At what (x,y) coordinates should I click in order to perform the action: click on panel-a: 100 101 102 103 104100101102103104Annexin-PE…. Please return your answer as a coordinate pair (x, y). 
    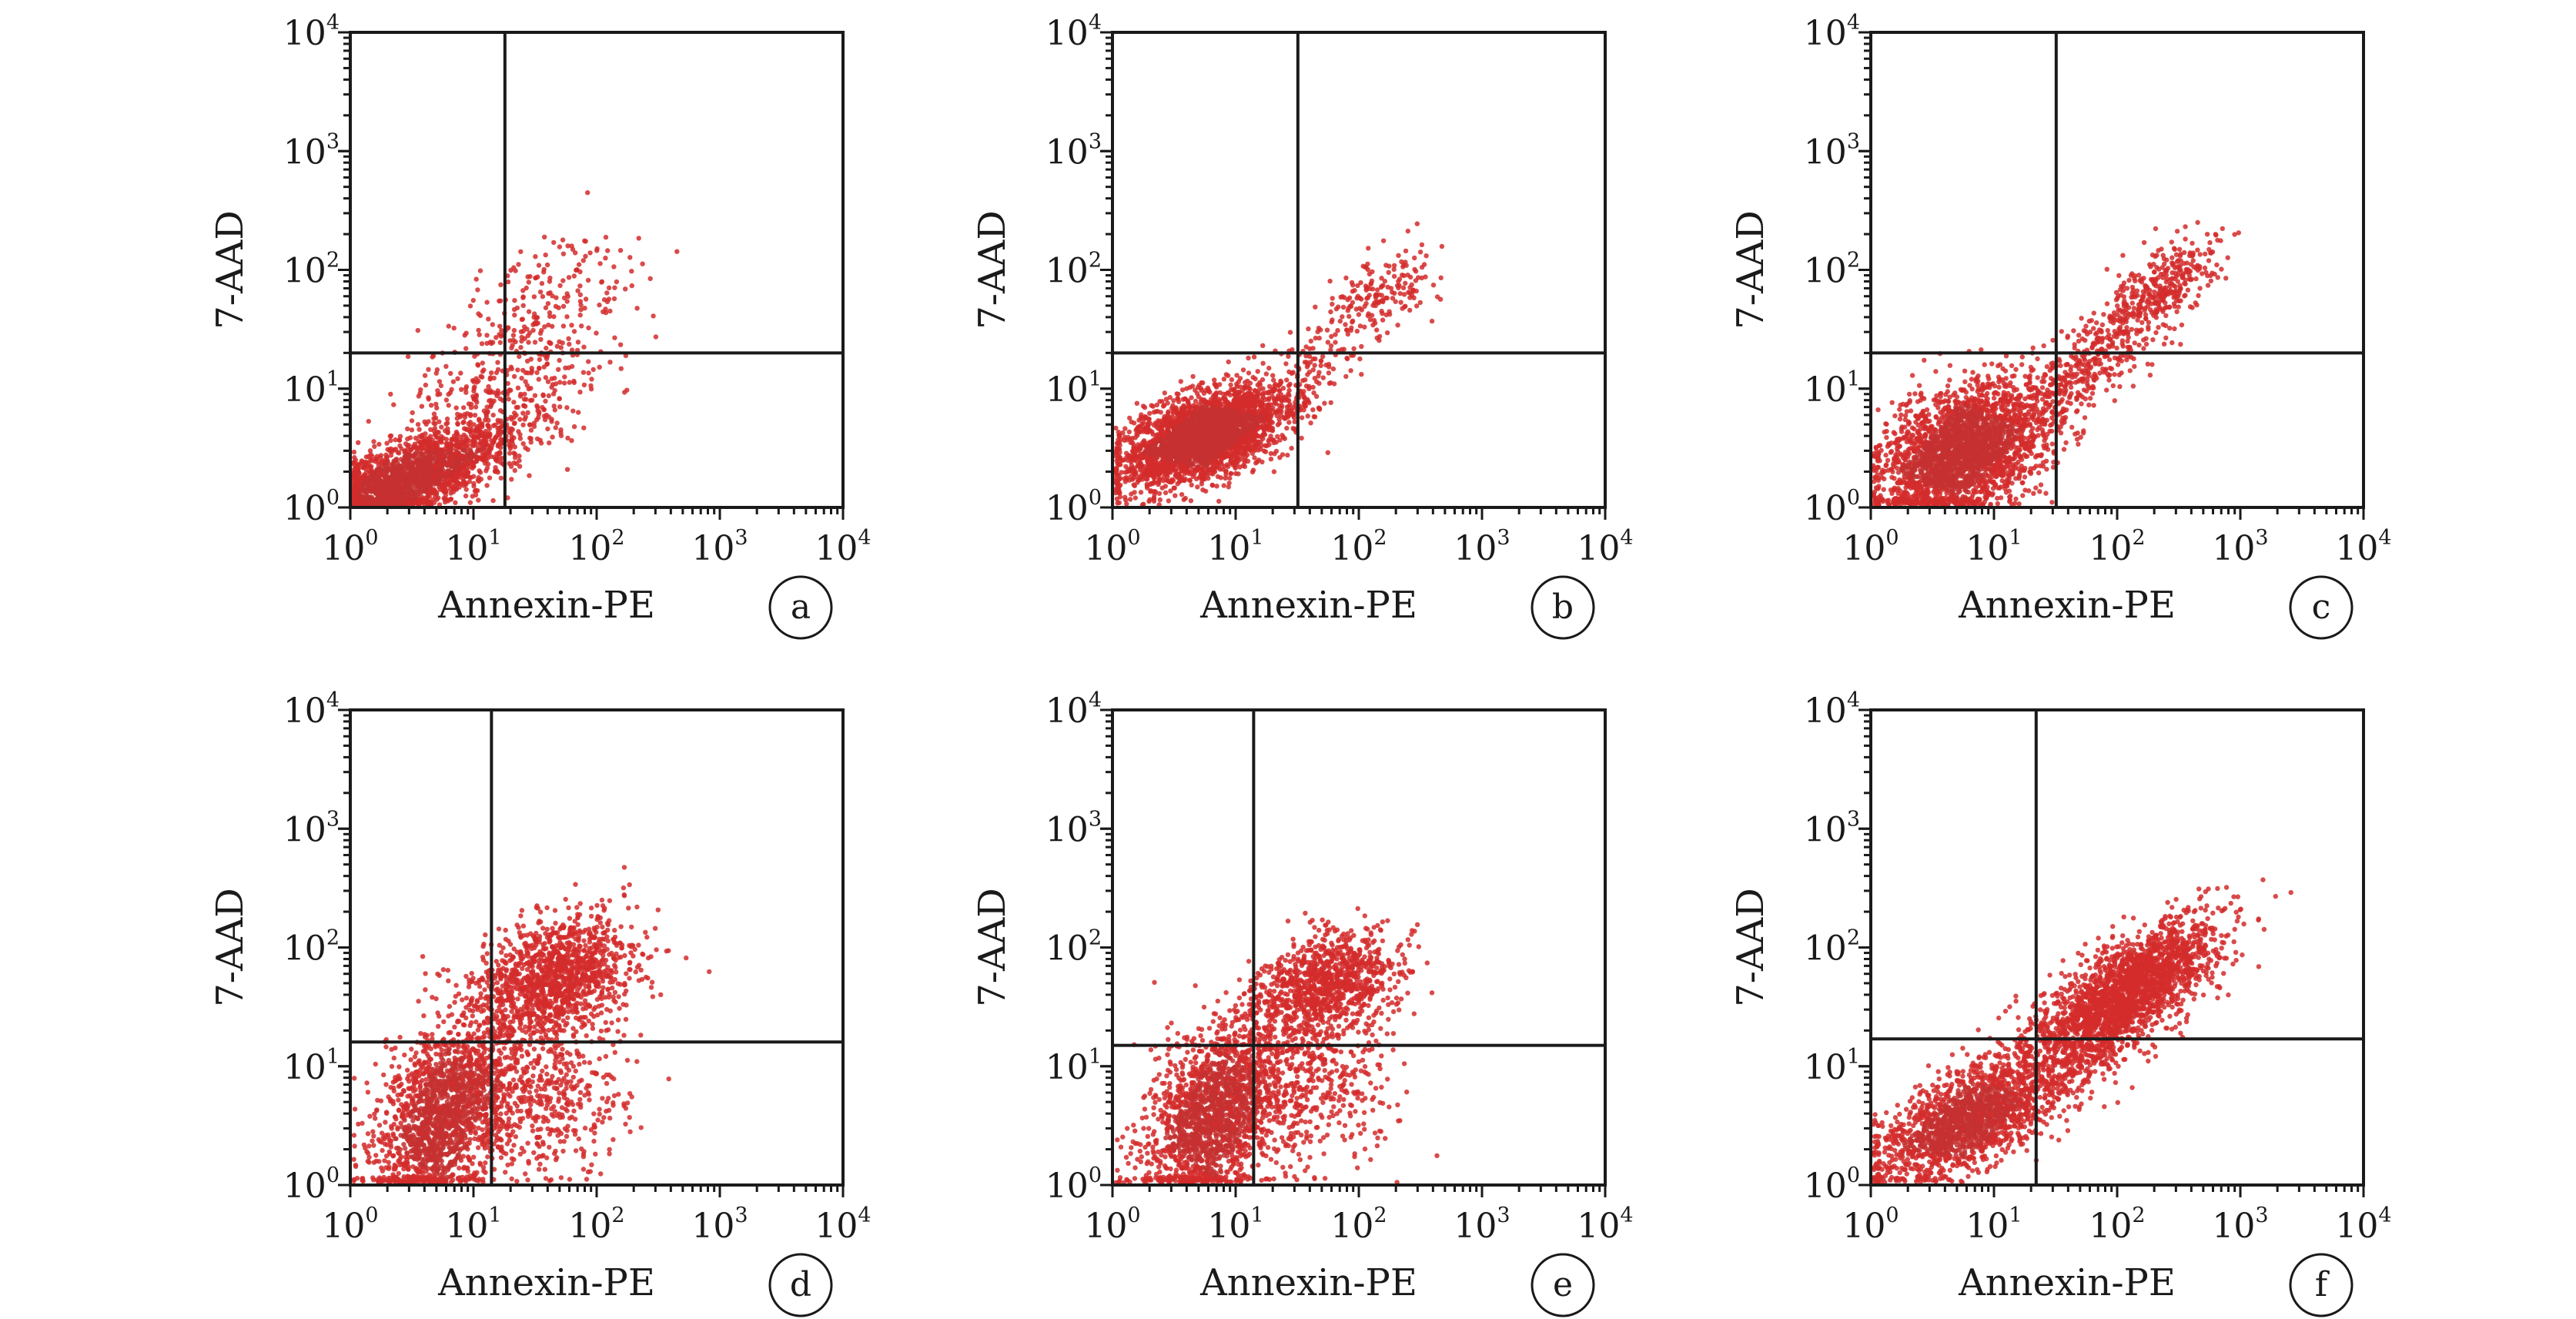
    Looking at the image, I should click on (540, 325).